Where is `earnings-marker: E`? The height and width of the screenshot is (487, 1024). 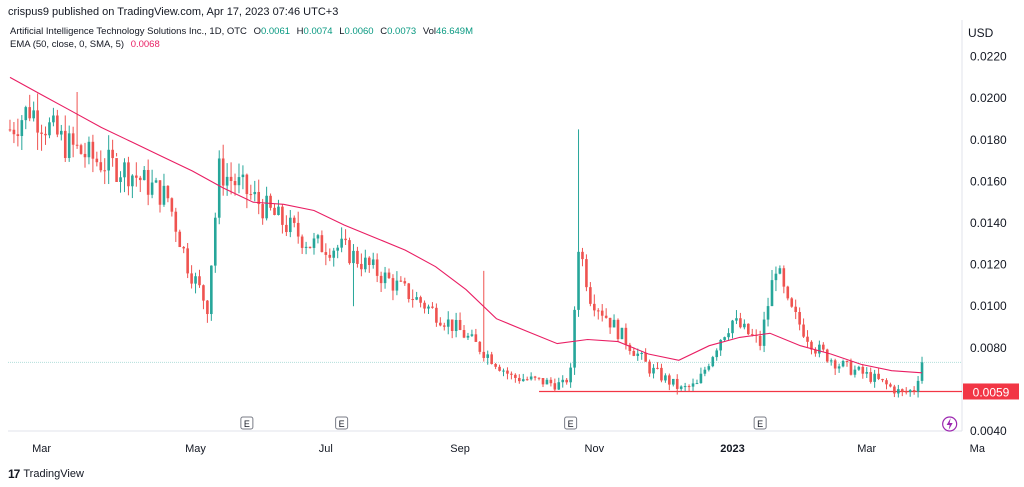 earnings-marker: E is located at coordinates (342, 423).